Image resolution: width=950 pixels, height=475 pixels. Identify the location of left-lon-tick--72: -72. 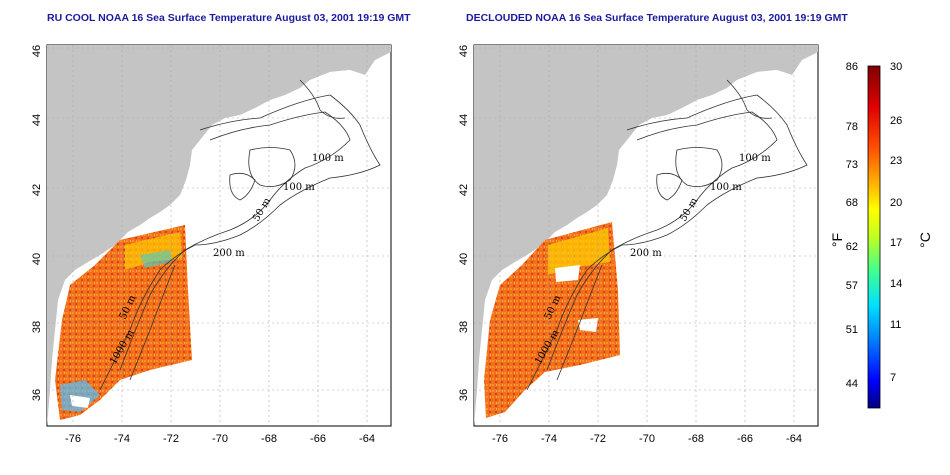
(171, 439).